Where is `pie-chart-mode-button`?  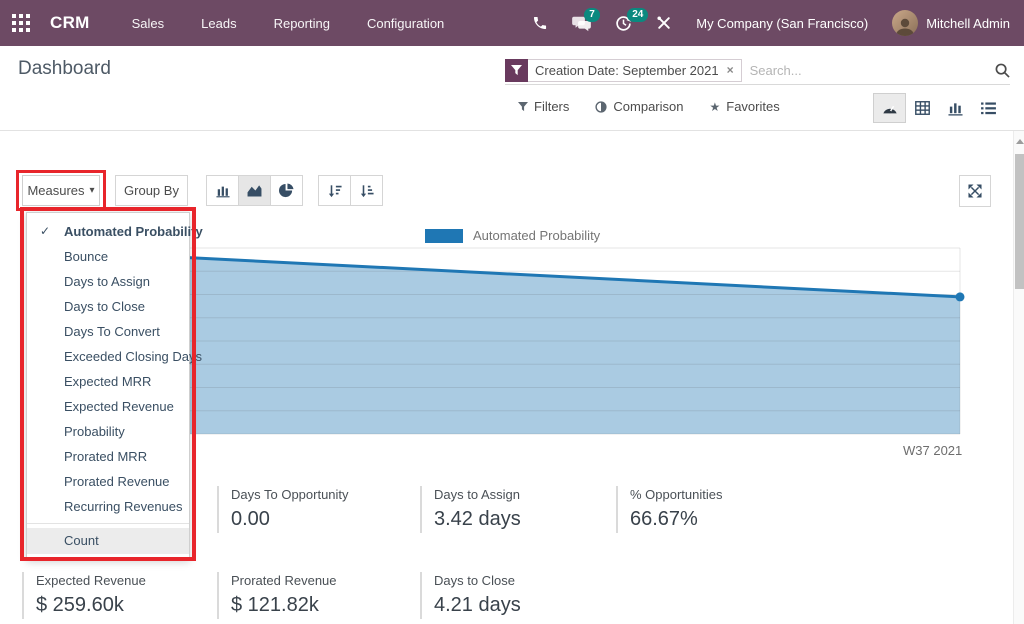
pie-chart-mode-button is located at coordinates (286, 190).